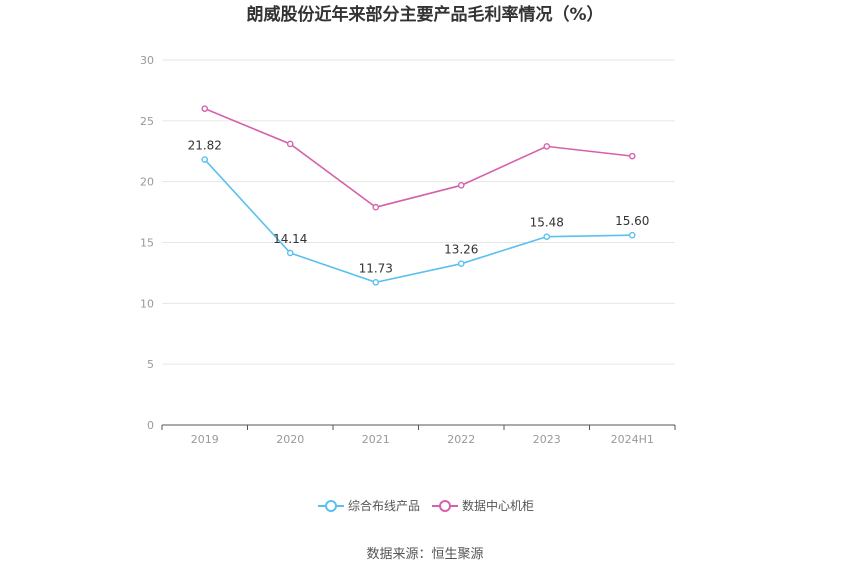  Describe the element at coordinates (150, 425) in the screenshot. I see `y-tick-label: 0` at that location.